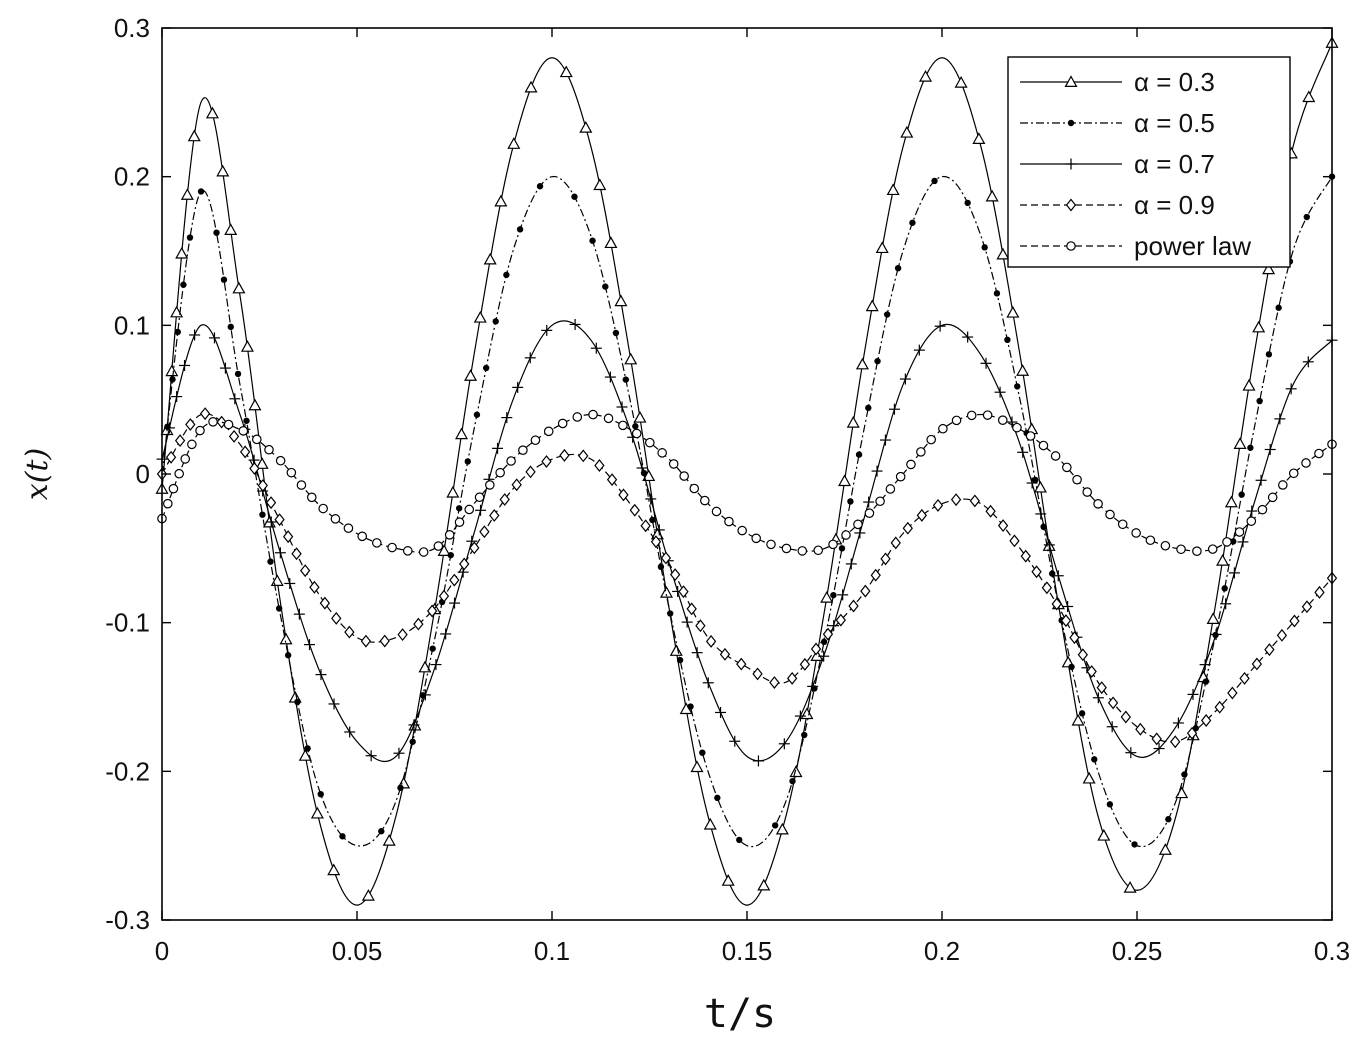 The height and width of the screenshot is (1043, 1372). What do you see at coordinates (37, 474) in the screenshot?
I see `y-axis-label: x(t)` at bounding box center [37, 474].